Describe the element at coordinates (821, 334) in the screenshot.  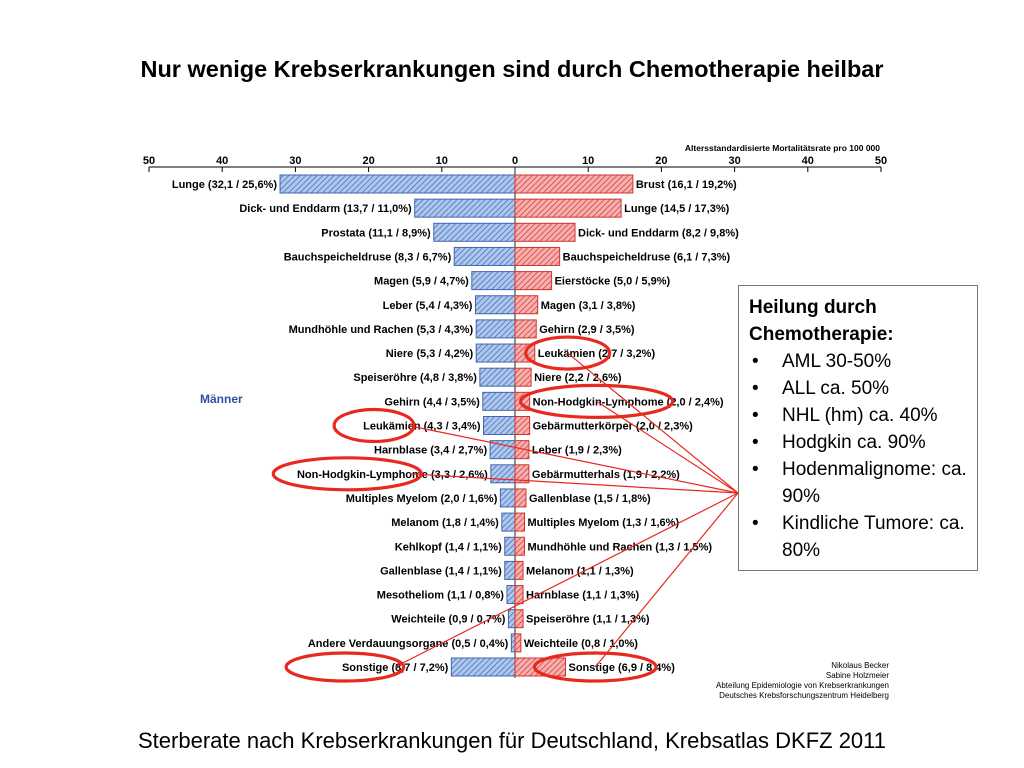
I see `info-box-title-line: Chemotherapie:` at that location.